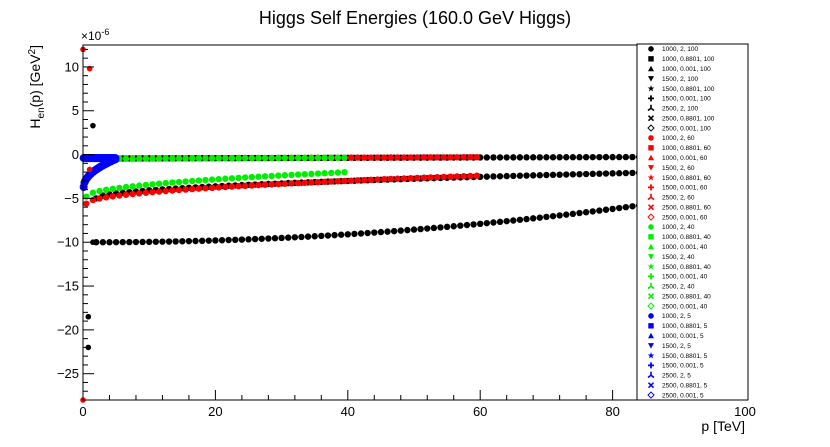 Image resolution: width=830 pixels, height=447 pixels. What do you see at coordinates (688, 89) in the screenshot?
I see `legend-label: 1500, 0.8801, 100` at bounding box center [688, 89].